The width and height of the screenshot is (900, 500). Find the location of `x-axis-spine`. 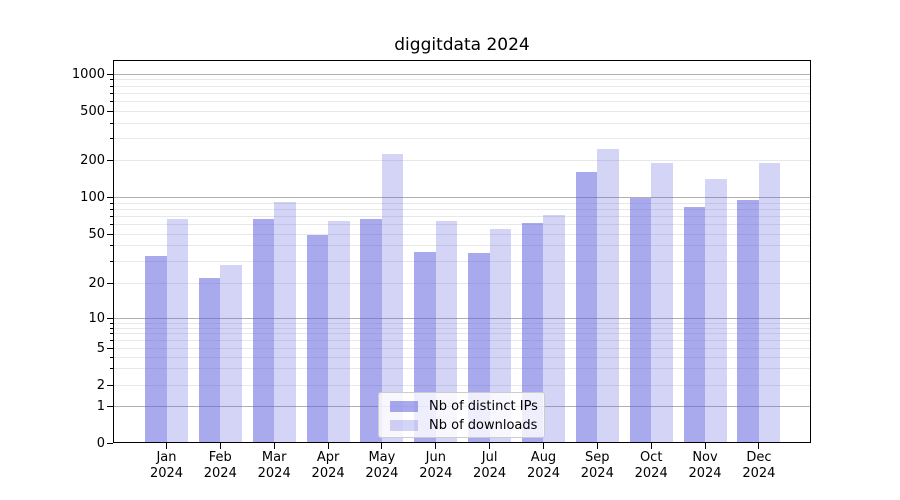

x-axis-spine is located at coordinates (462, 442).